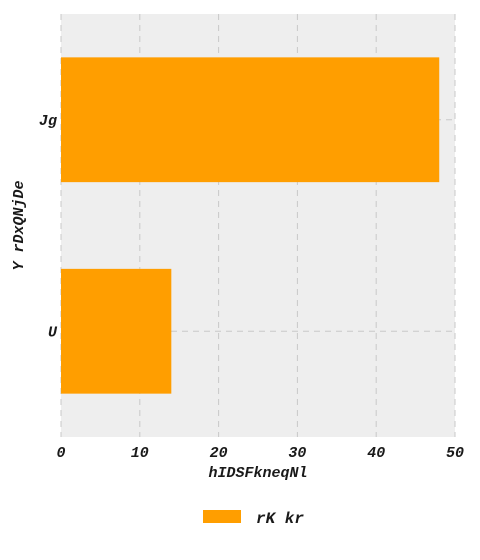 The width and height of the screenshot is (480, 560). Describe the element at coordinates (53, 332) in the screenshot. I see `y-tick-label: U` at that location.